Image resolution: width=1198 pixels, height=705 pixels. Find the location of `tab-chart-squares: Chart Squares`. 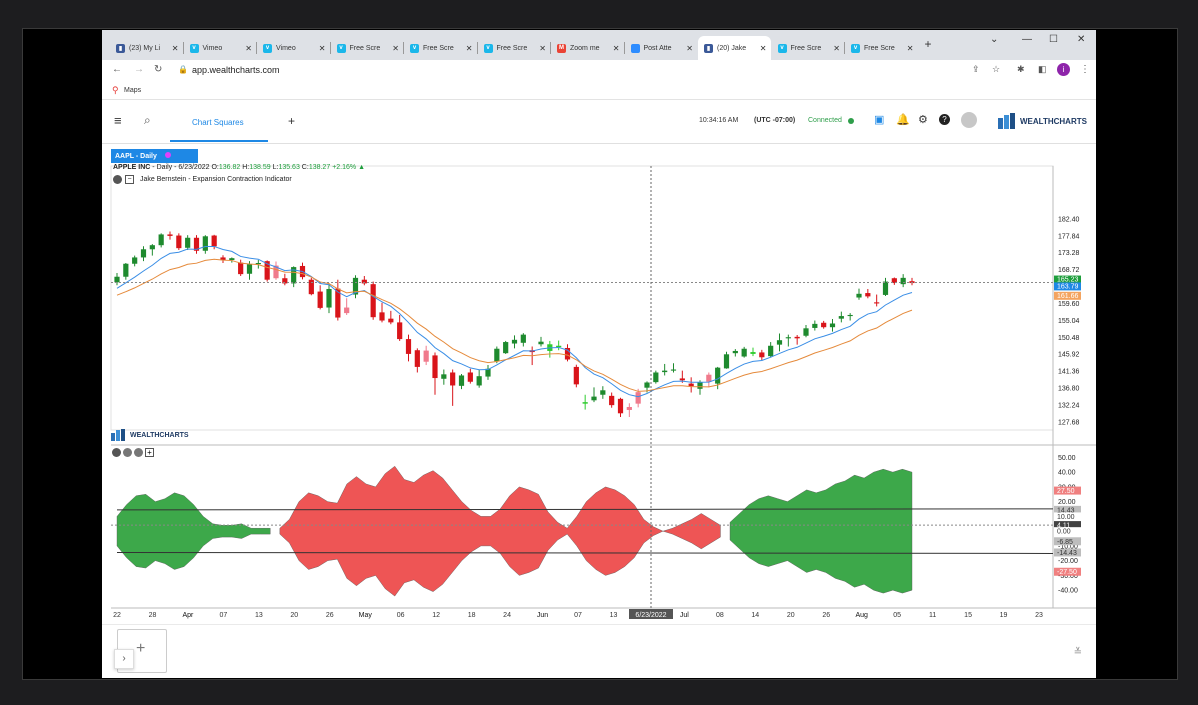

tab-chart-squares: Chart Squares is located at coordinates (218, 122).